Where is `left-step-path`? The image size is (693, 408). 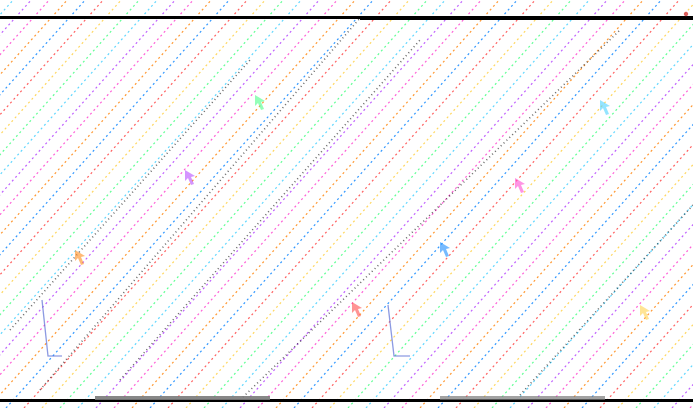 left-step-path is located at coordinates (51, 328).